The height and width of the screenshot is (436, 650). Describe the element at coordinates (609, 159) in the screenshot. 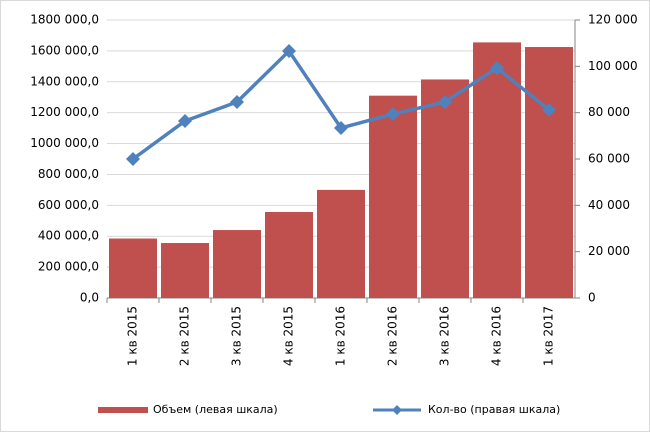

I see `y2-tick-label: 60 000` at that location.